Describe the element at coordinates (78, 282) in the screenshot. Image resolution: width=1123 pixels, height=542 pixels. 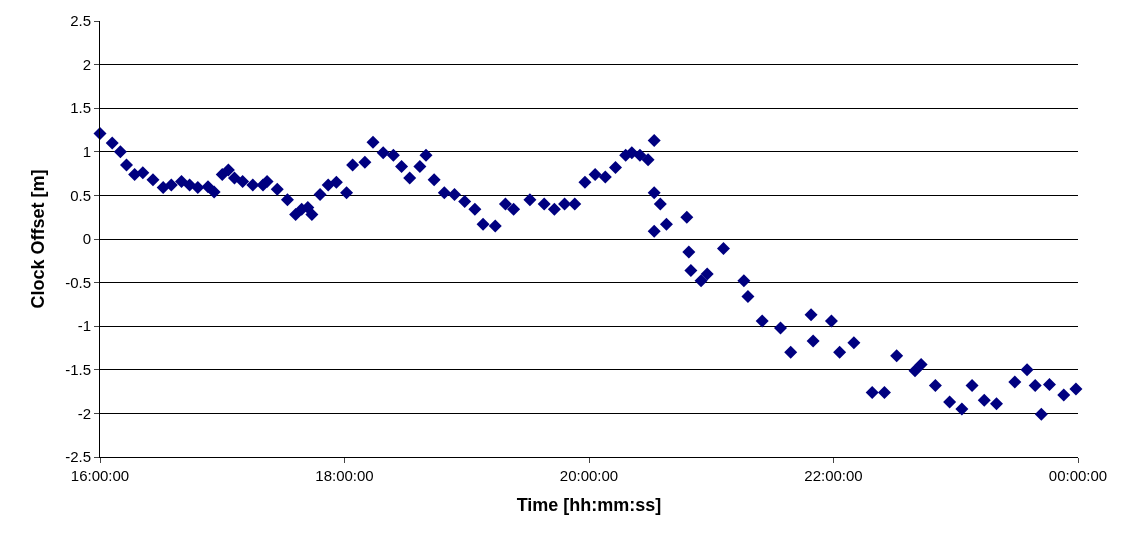
I see `y-tick-label: -0.5` at that location.